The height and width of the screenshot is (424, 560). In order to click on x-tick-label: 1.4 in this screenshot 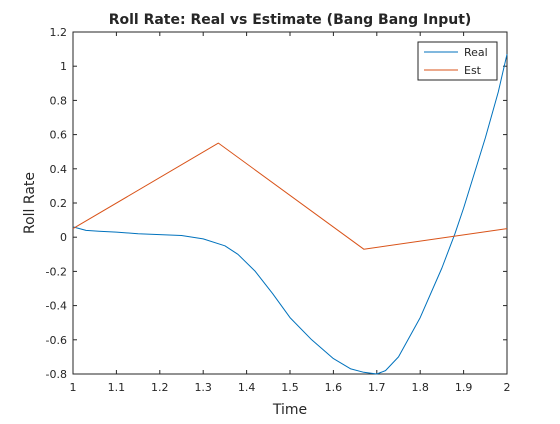, I will do `click(247, 387)`.